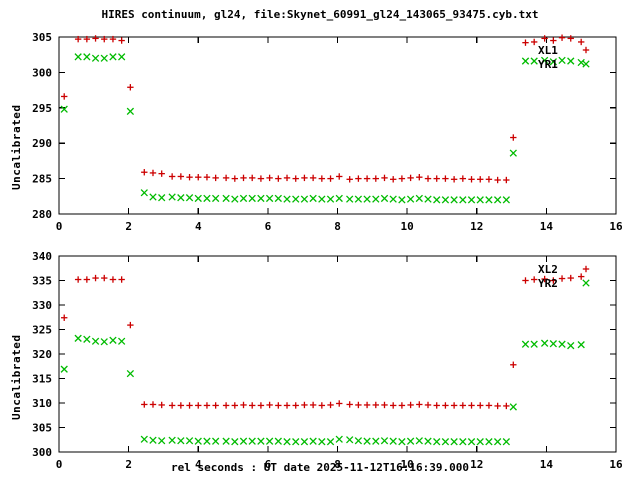  What do you see at coordinates (42, 214) in the screenshot?
I see `y-tick-label: 280` at bounding box center [42, 214].